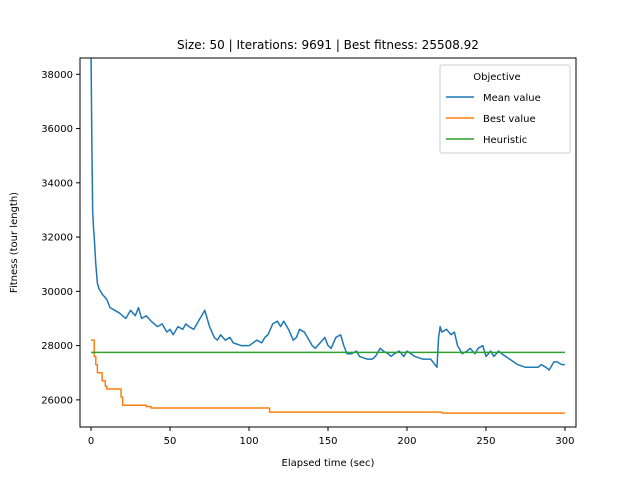 This screenshot has width=640, height=480. What do you see at coordinates (14, 242) in the screenshot?
I see `y-axis-label: Fitness (tour length)` at bounding box center [14, 242].